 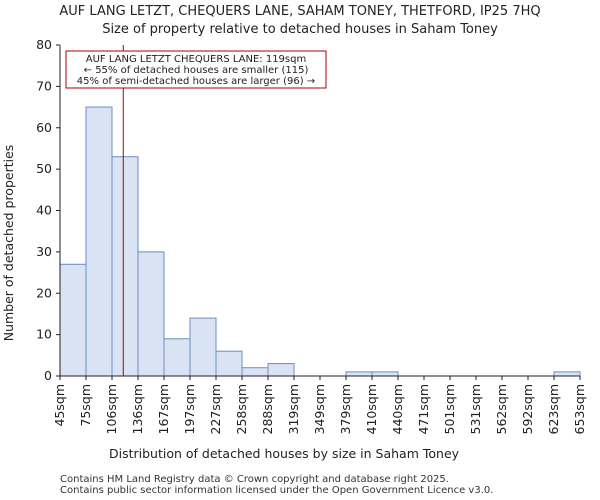 What do you see at coordinates (125, 266) in the screenshot?
I see `bar-106sqm` at bounding box center [125, 266].